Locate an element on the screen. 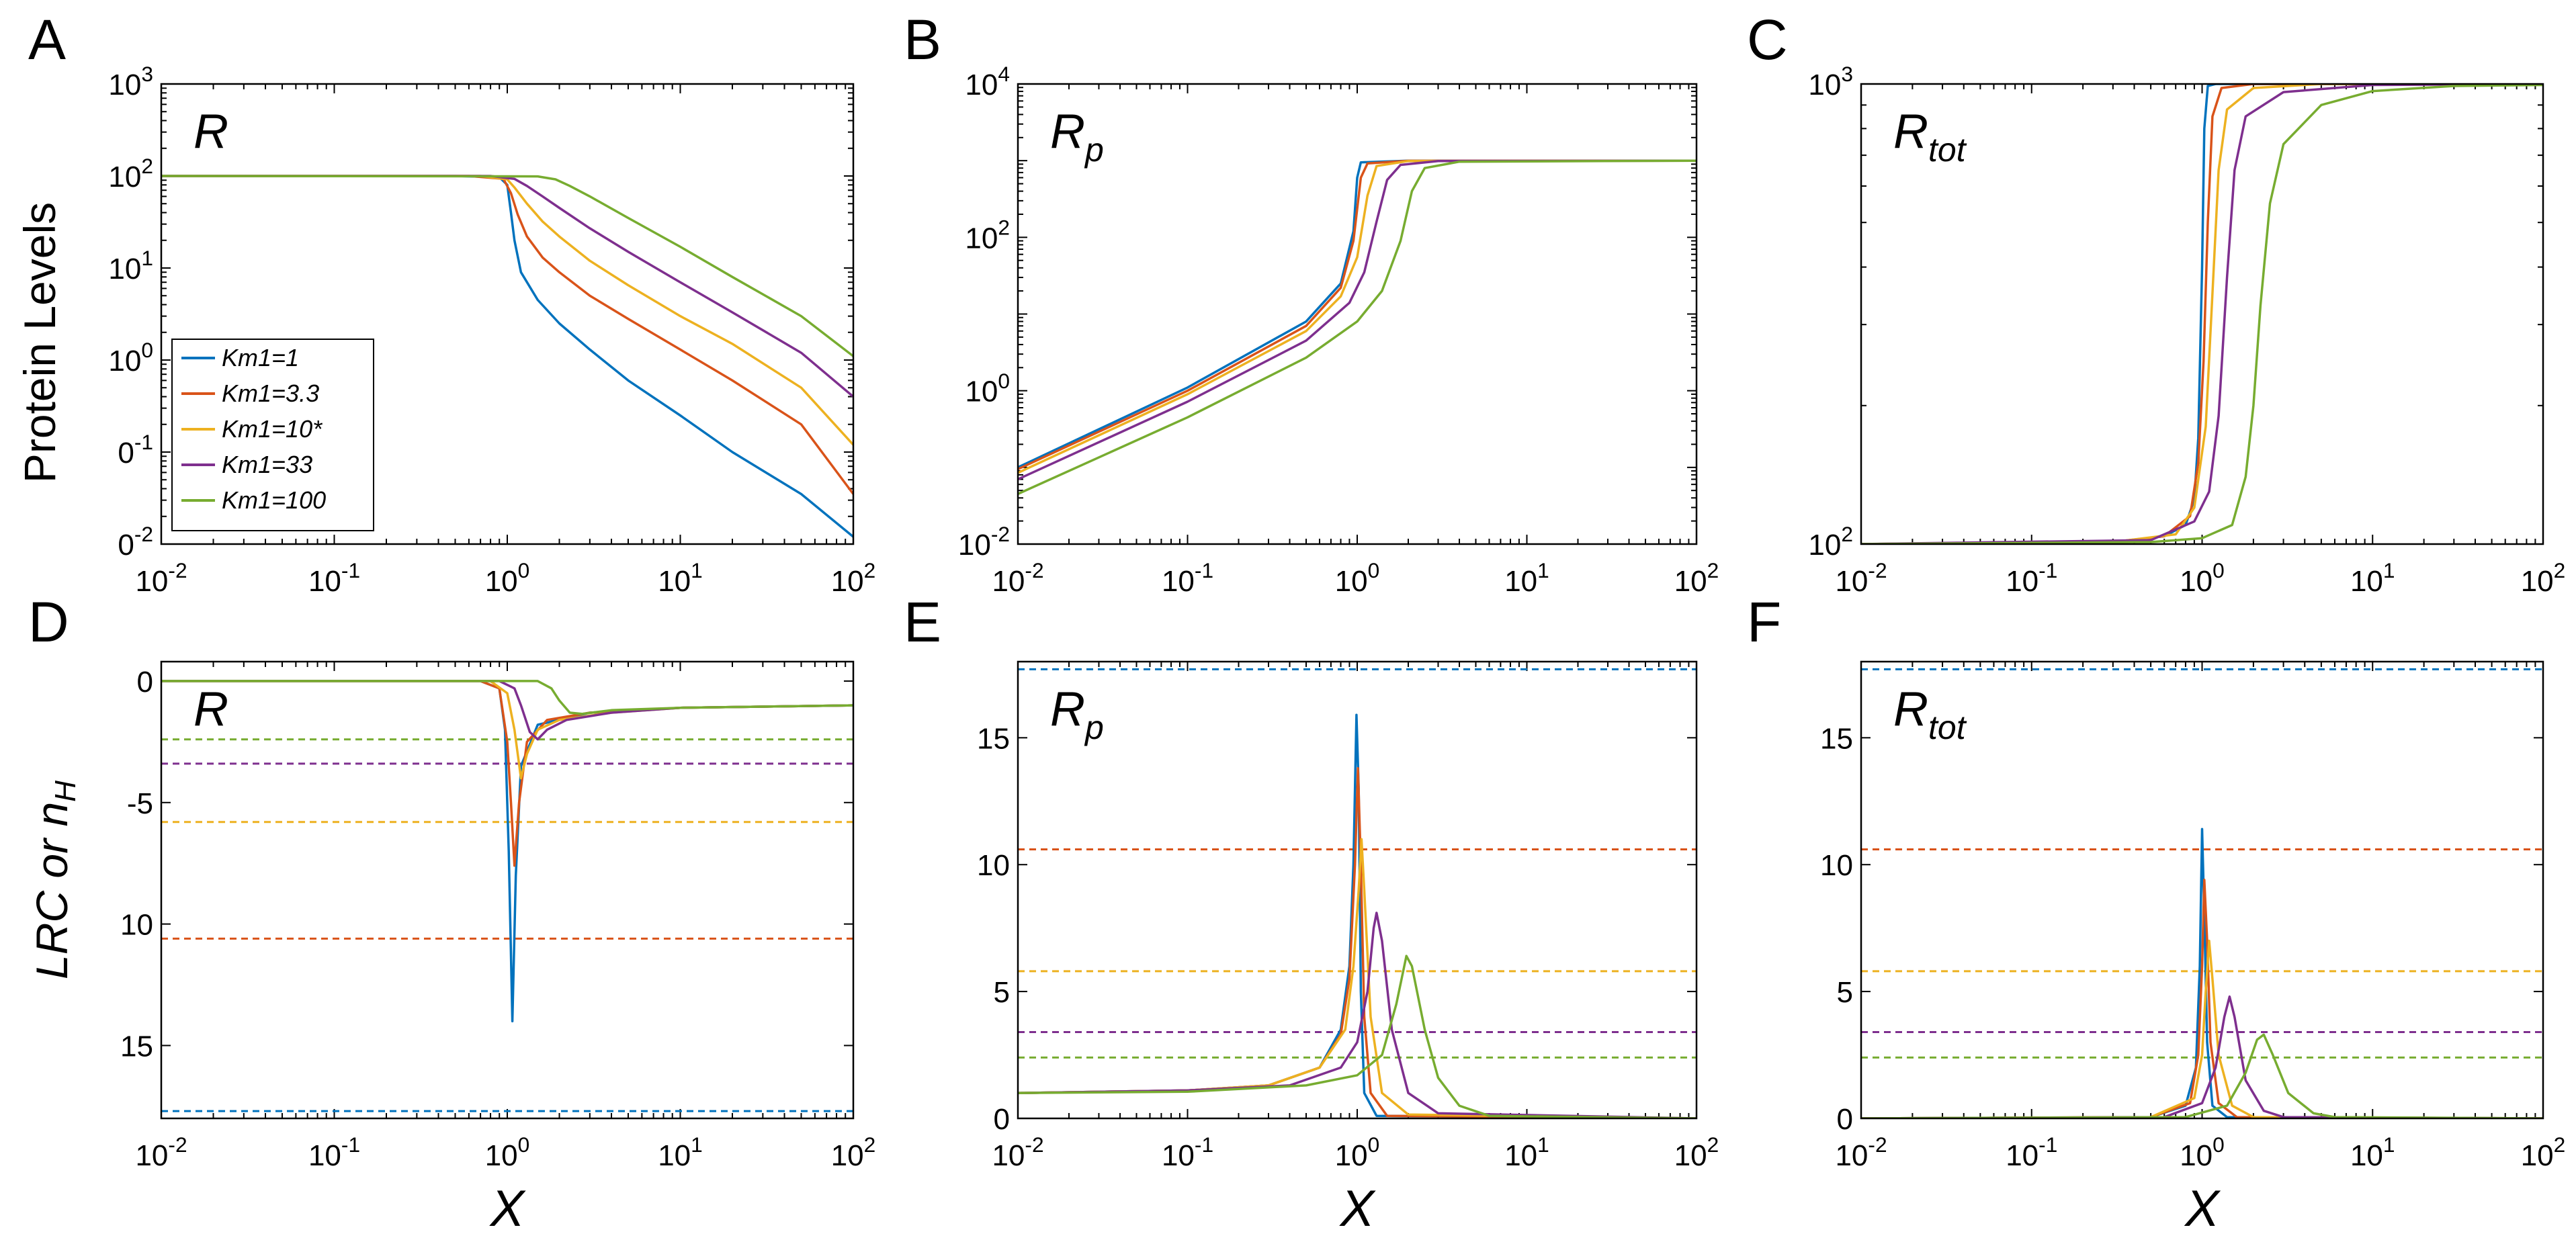  legend-entry-label: Km1=100 is located at coordinates (274, 500).